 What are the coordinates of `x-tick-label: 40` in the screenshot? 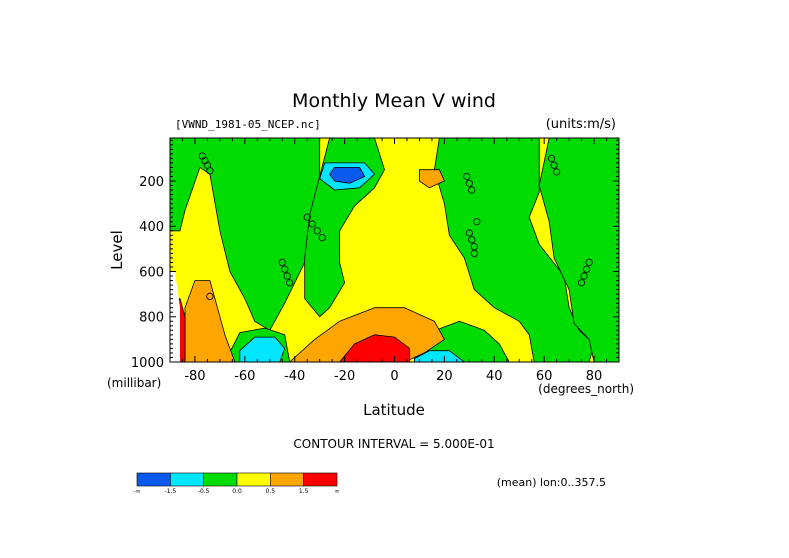 It's located at (494, 376).